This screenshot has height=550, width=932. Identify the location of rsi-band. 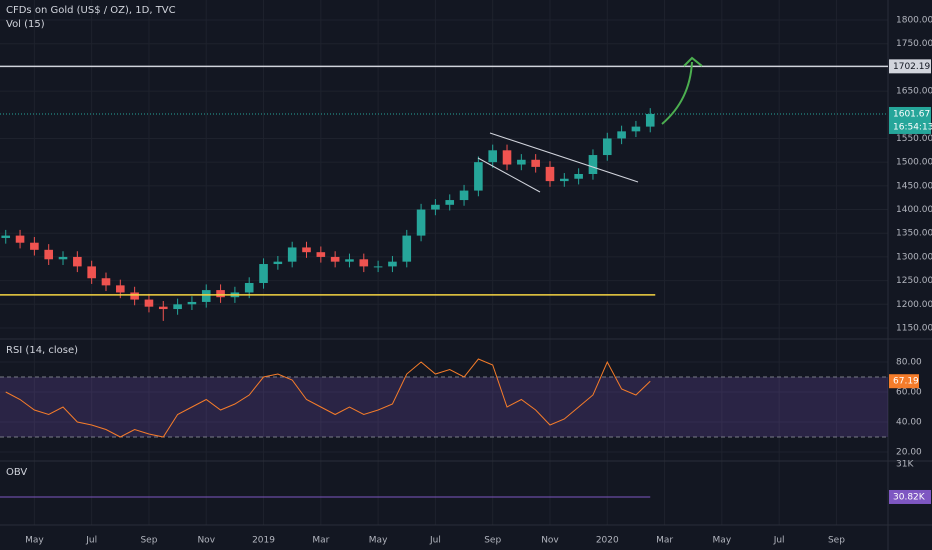
(444, 407).